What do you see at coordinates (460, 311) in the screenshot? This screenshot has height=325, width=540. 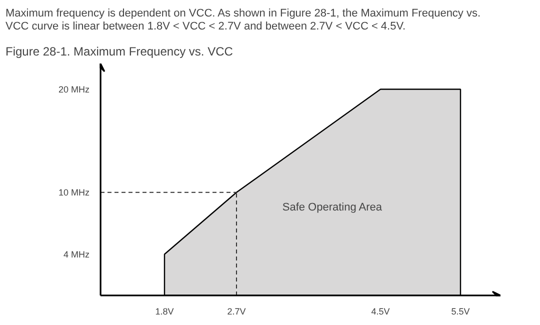 I see `x-tick-label: 5.5V` at bounding box center [460, 311].